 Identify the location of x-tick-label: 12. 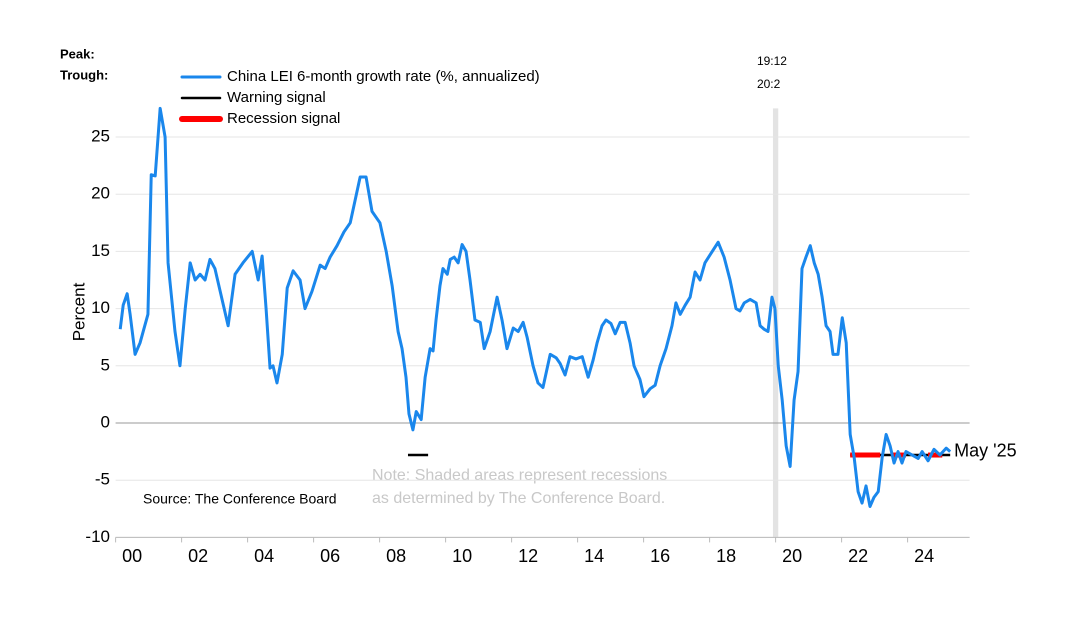
(528, 556).